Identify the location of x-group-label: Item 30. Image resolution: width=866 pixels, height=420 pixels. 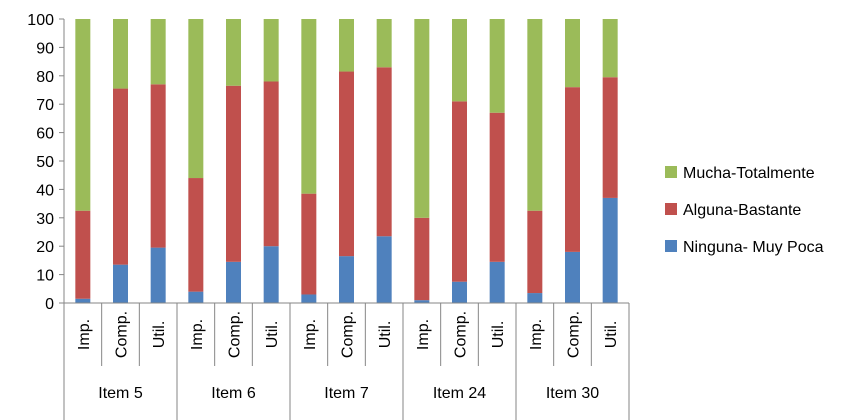
(572, 393).